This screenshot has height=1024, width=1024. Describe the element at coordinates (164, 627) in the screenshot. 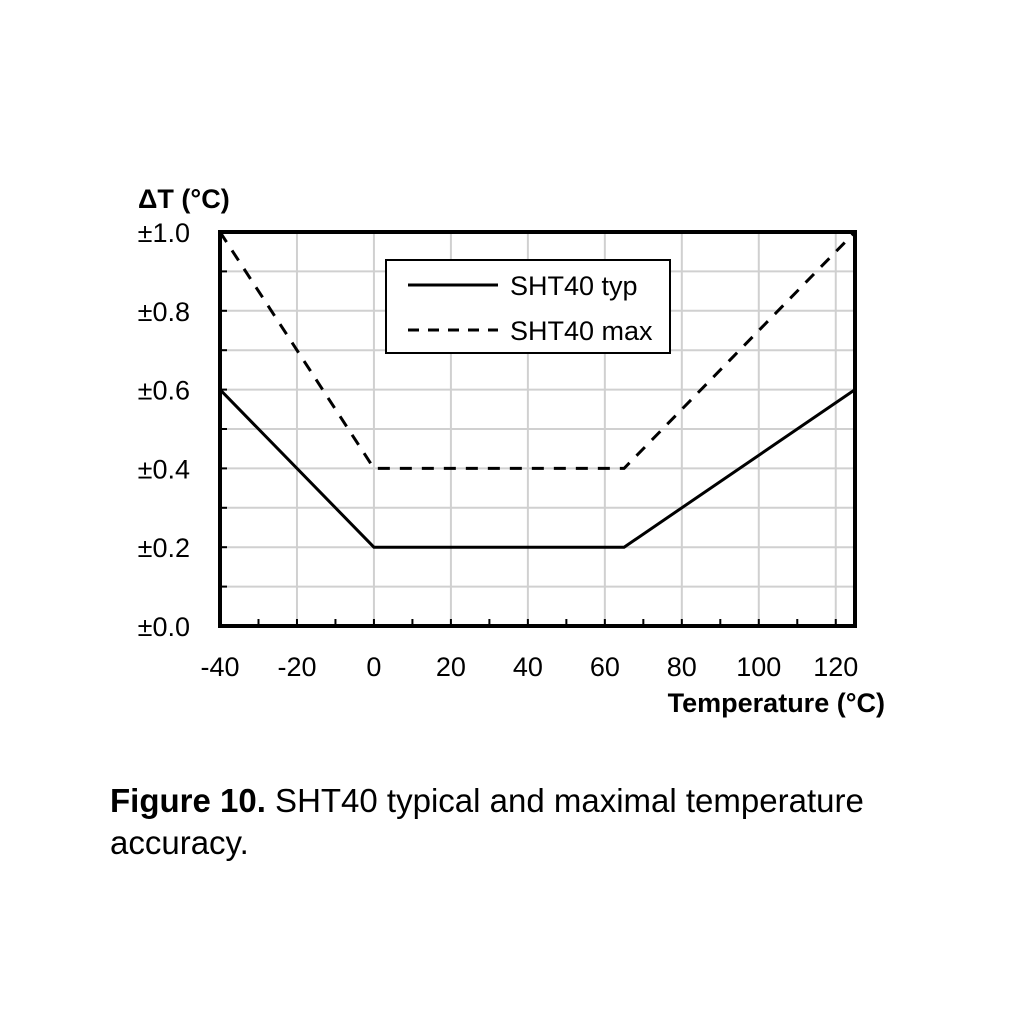

I see `y-tick-label: ±0.0` at that location.